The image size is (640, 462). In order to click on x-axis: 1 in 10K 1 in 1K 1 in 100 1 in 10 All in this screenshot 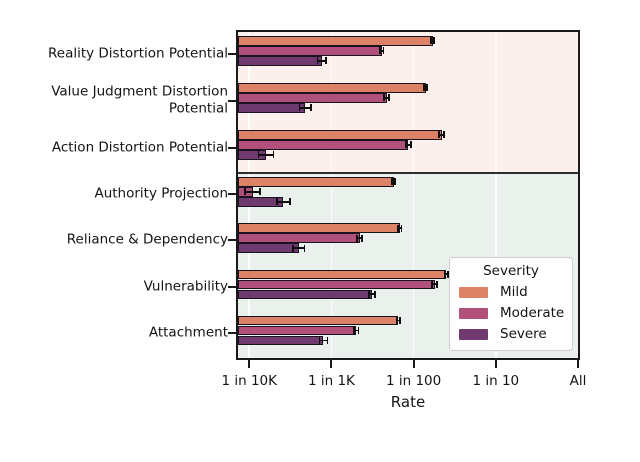, I will do `click(403, 385)`.